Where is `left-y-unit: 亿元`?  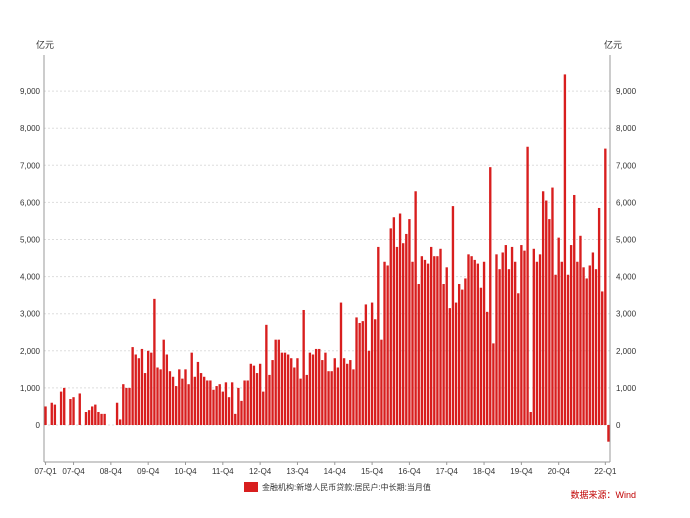
left-y-unit: 亿元 is located at coordinates (45, 44).